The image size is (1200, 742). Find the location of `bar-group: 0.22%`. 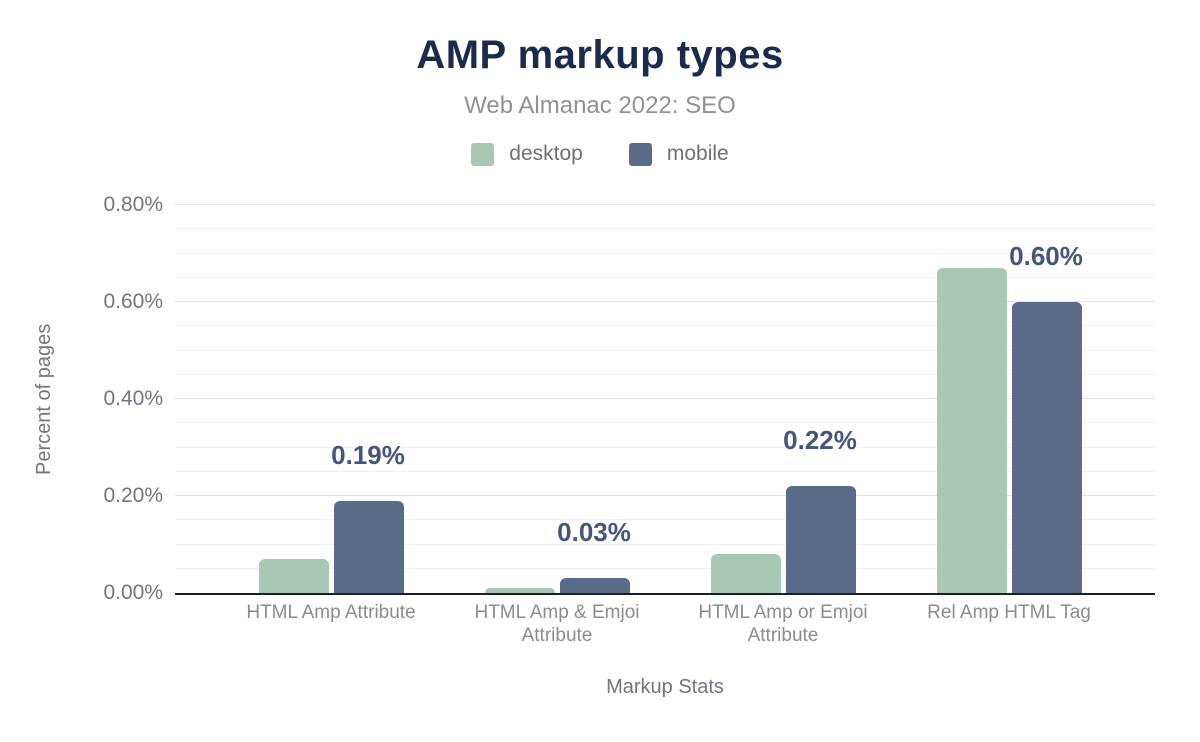

bar-group: 0.22% is located at coordinates (783, 399).